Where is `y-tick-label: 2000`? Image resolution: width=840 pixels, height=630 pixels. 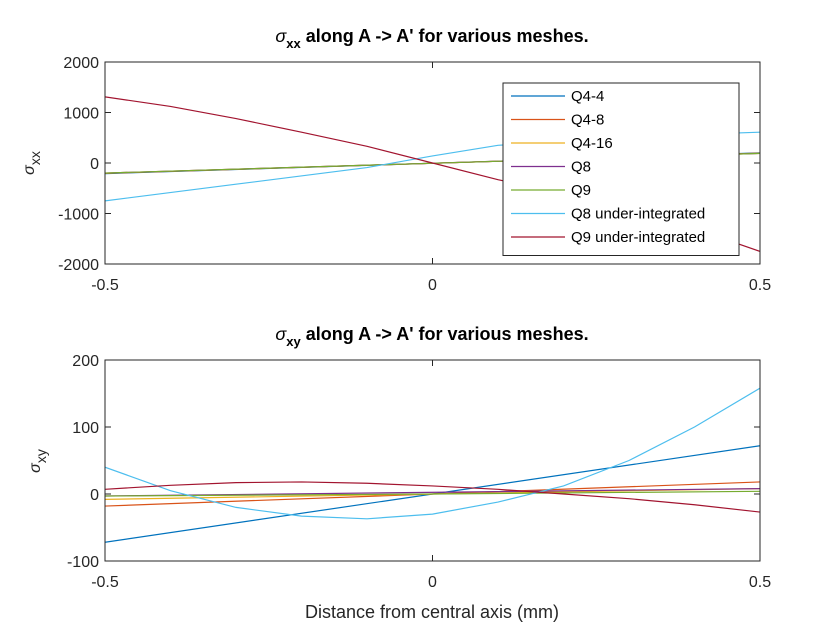 y-tick-label: 2000 is located at coordinates (81, 63).